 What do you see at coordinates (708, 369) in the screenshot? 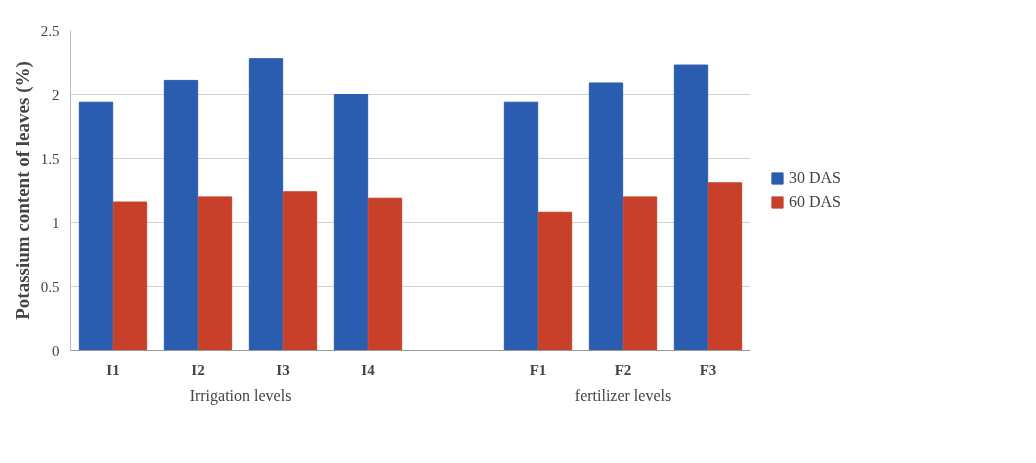
I see `x-tick-label: F3` at bounding box center [708, 369].